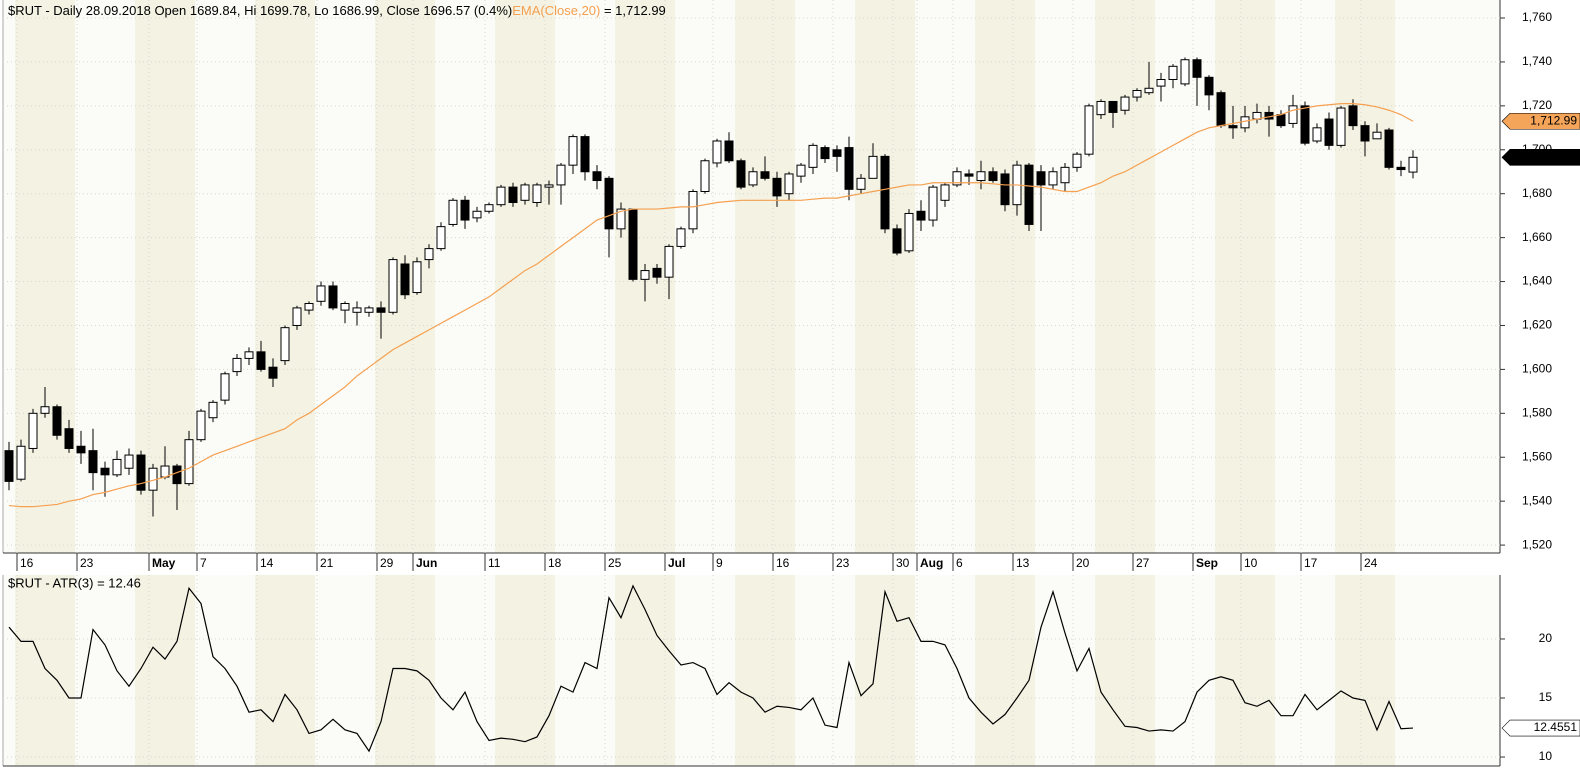  I want to click on x-tick-label: Jun, so click(426, 563).